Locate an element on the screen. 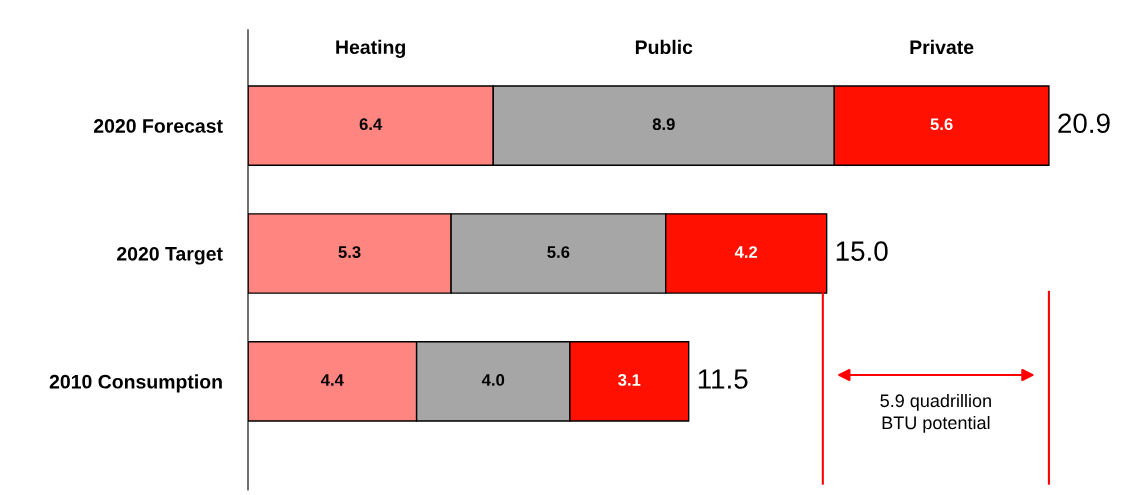 This screenshot has width=1121, height=495. annotation: 5.9 quadrillion BTU potential is located at coordinates (935, 413).